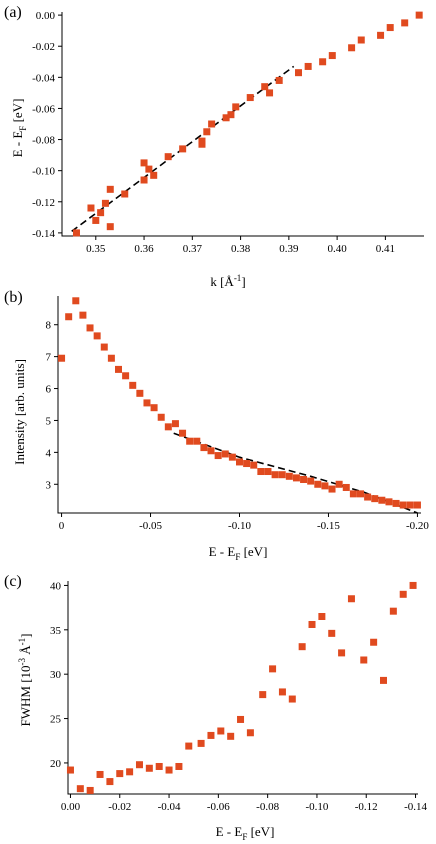 The image size is (436, 844). What do you see at coordinates (417, 526) in the screenshot?
I see `panel-b-x-tick-label: -0.20` at bounding box center [417, 526].